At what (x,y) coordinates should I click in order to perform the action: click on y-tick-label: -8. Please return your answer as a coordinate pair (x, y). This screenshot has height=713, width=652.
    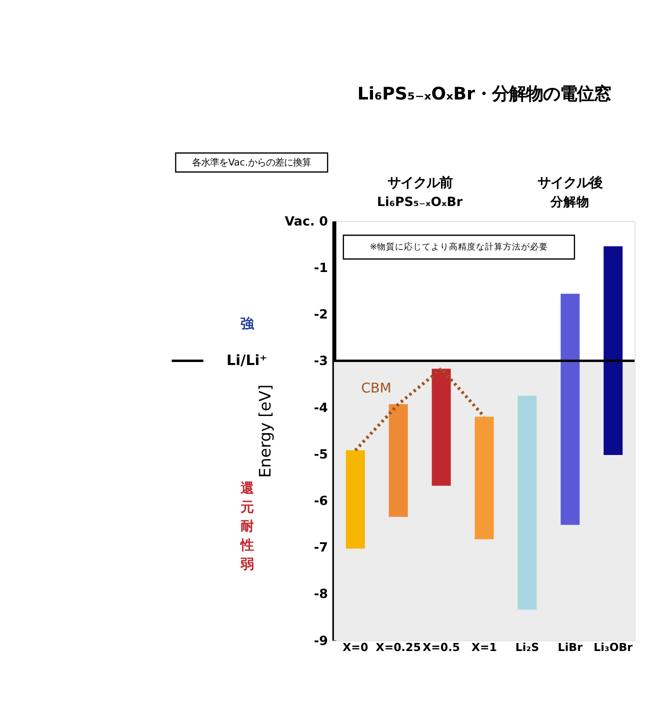
    Looking at the image, I should click on (321, 594).